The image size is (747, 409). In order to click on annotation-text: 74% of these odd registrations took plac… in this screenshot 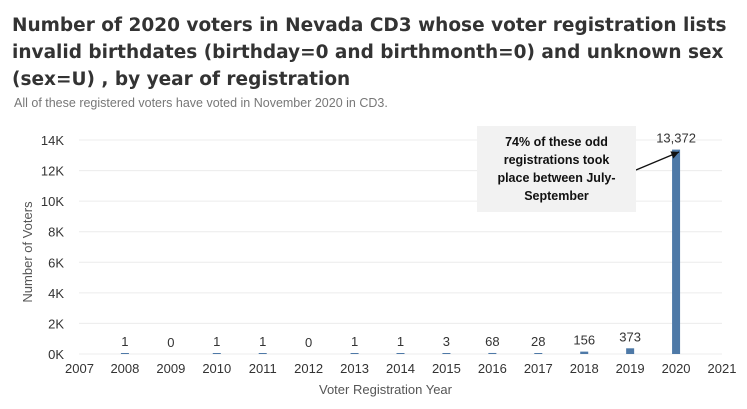, I will do `click(556, 169)`.